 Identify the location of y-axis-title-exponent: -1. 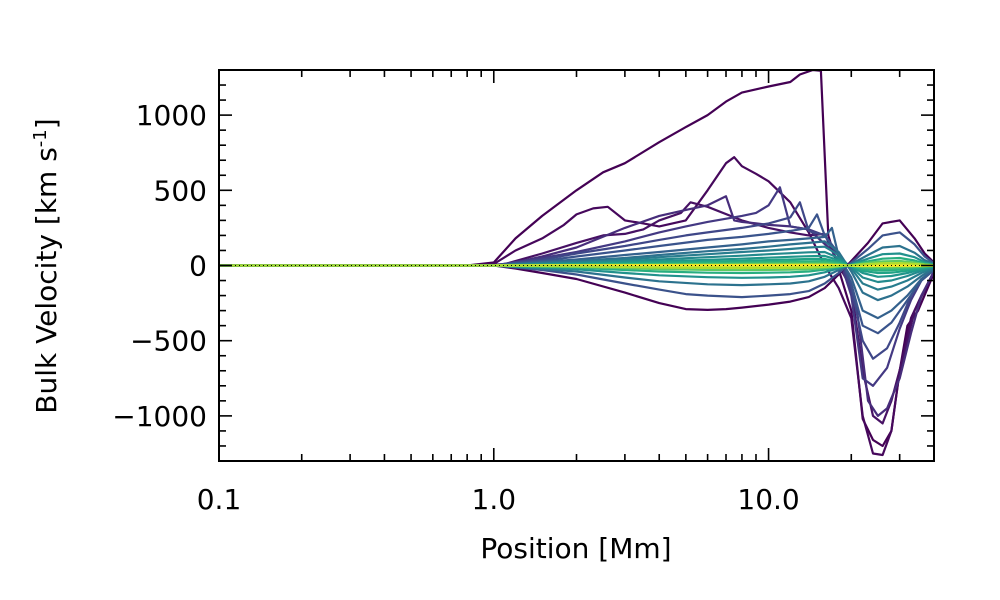
(40, 138).